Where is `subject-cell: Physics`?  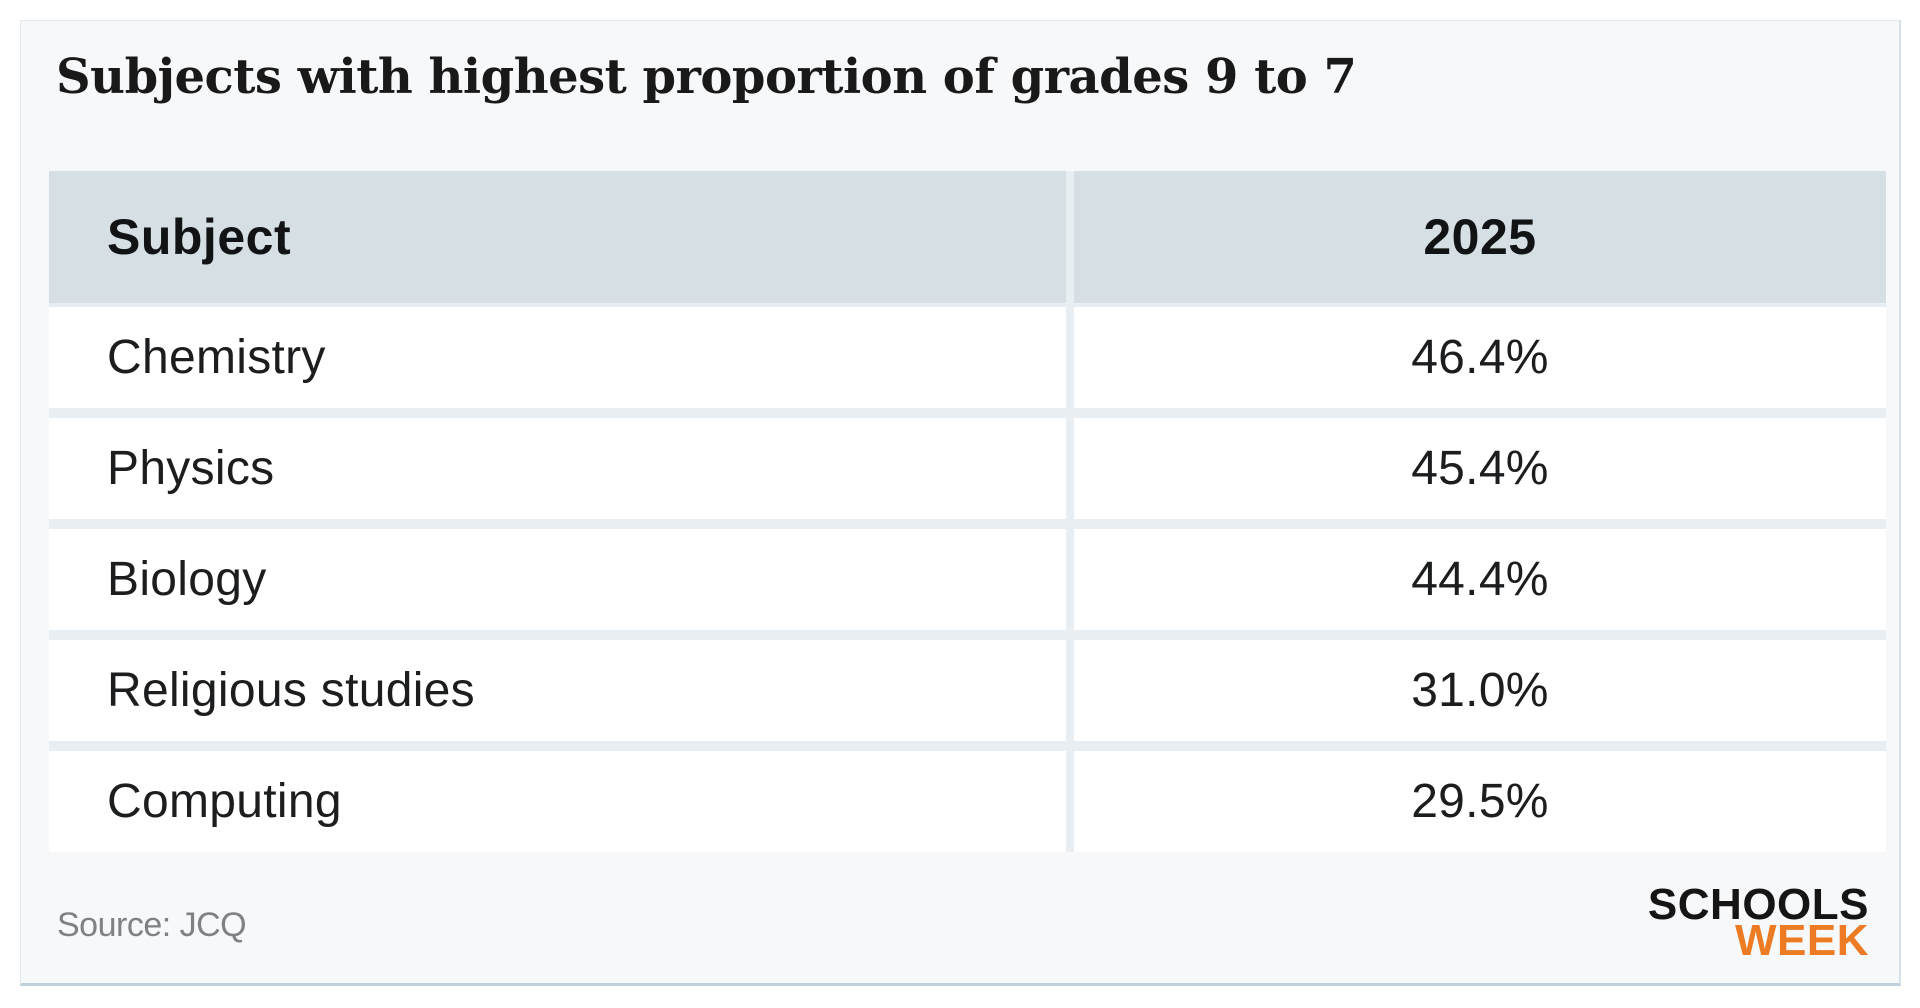
subject-cell: Physics is located at coordinates (557, 468).